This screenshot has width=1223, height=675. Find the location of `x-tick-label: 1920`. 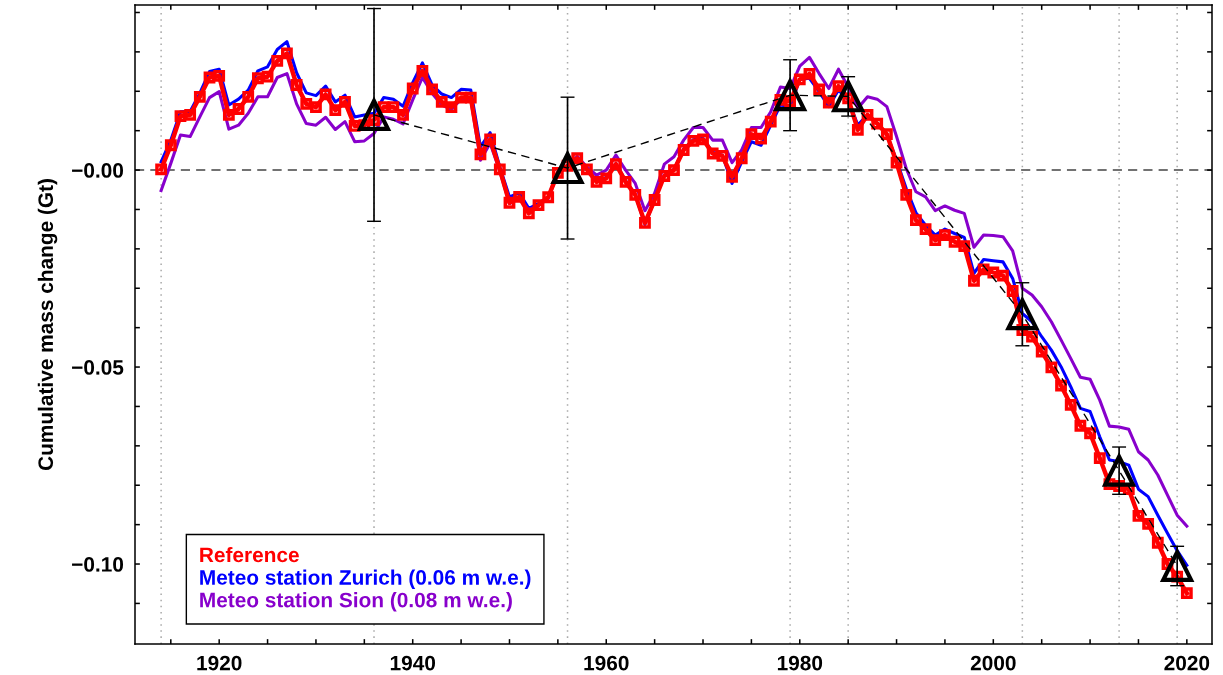

x-tick-label: 1920 is located at coordinates (219, 663).